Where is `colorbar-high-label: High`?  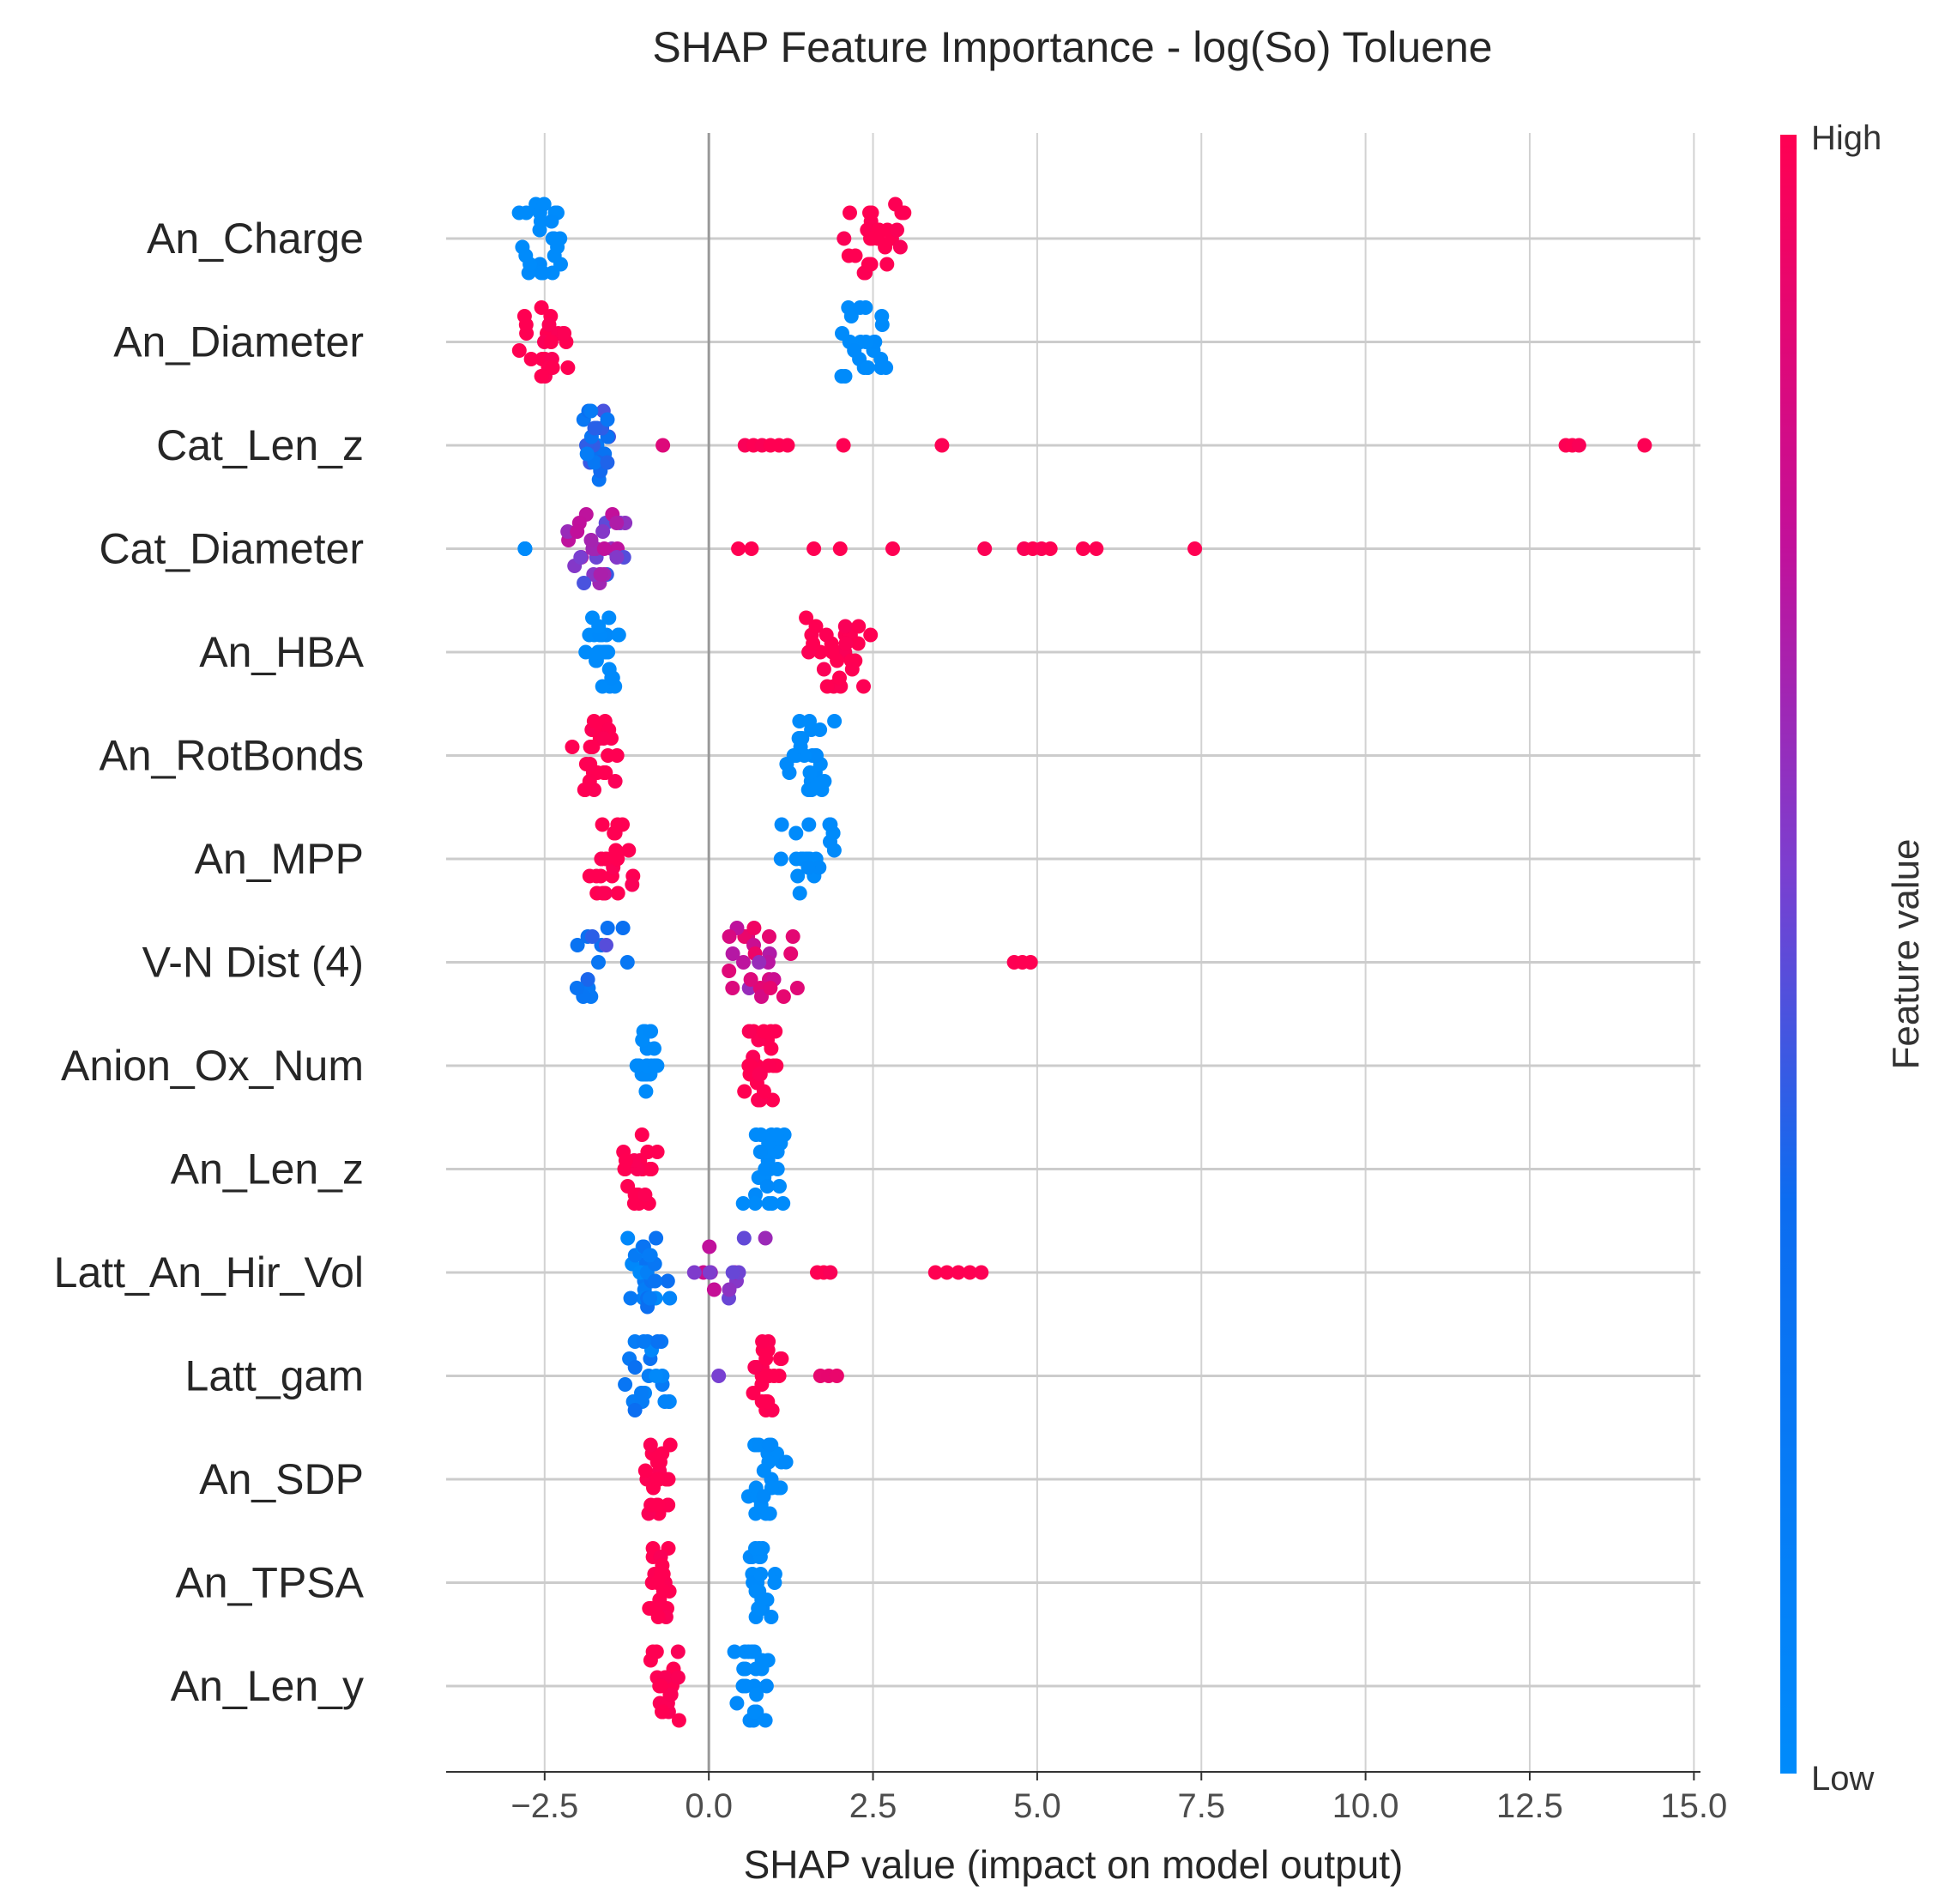
colorbar-high-label: High is located at coordinates (1847, 138).